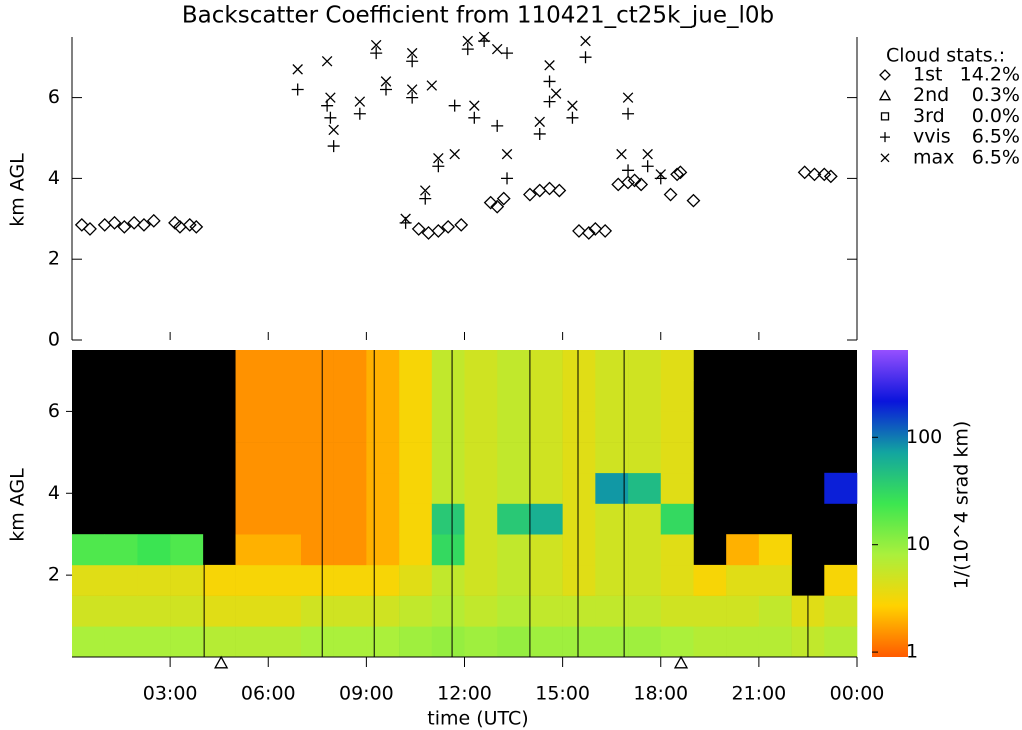 Image resolution: width=1022 pixels, height=730 pixels. Describe the element at coordinates (996, 95) in the screenshot. I see `legend-value: 0.3%` at that location.